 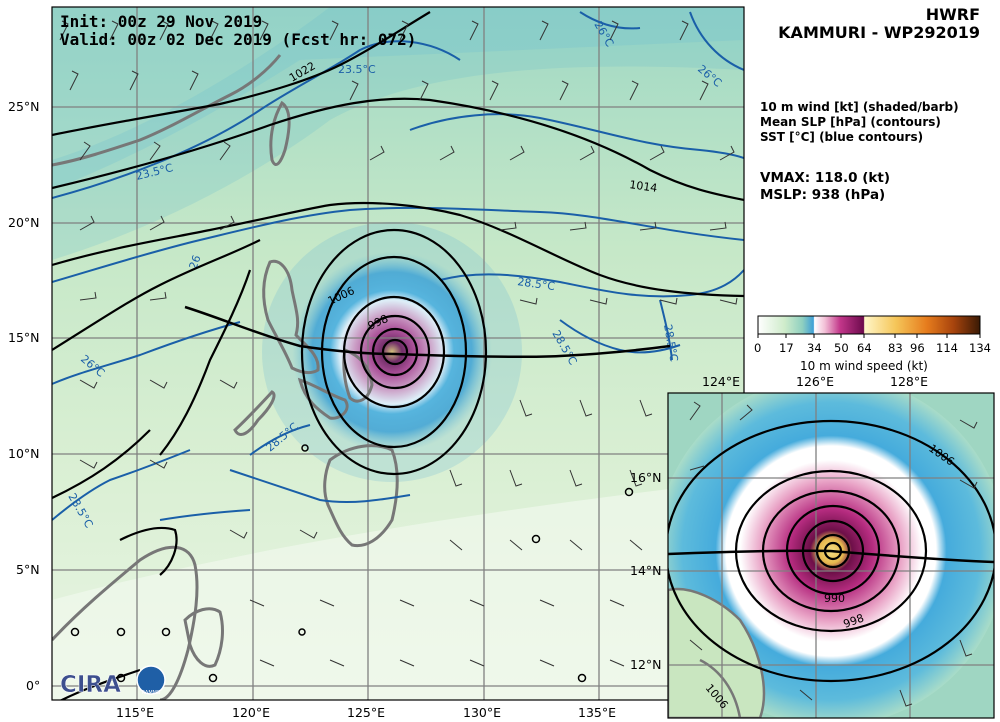 What do you see at coordinates (859, 107) in the screenshot?
I see `legend-wind: 10 m wind [kt] (shaded/barb)` at bounding box center [859, 107].